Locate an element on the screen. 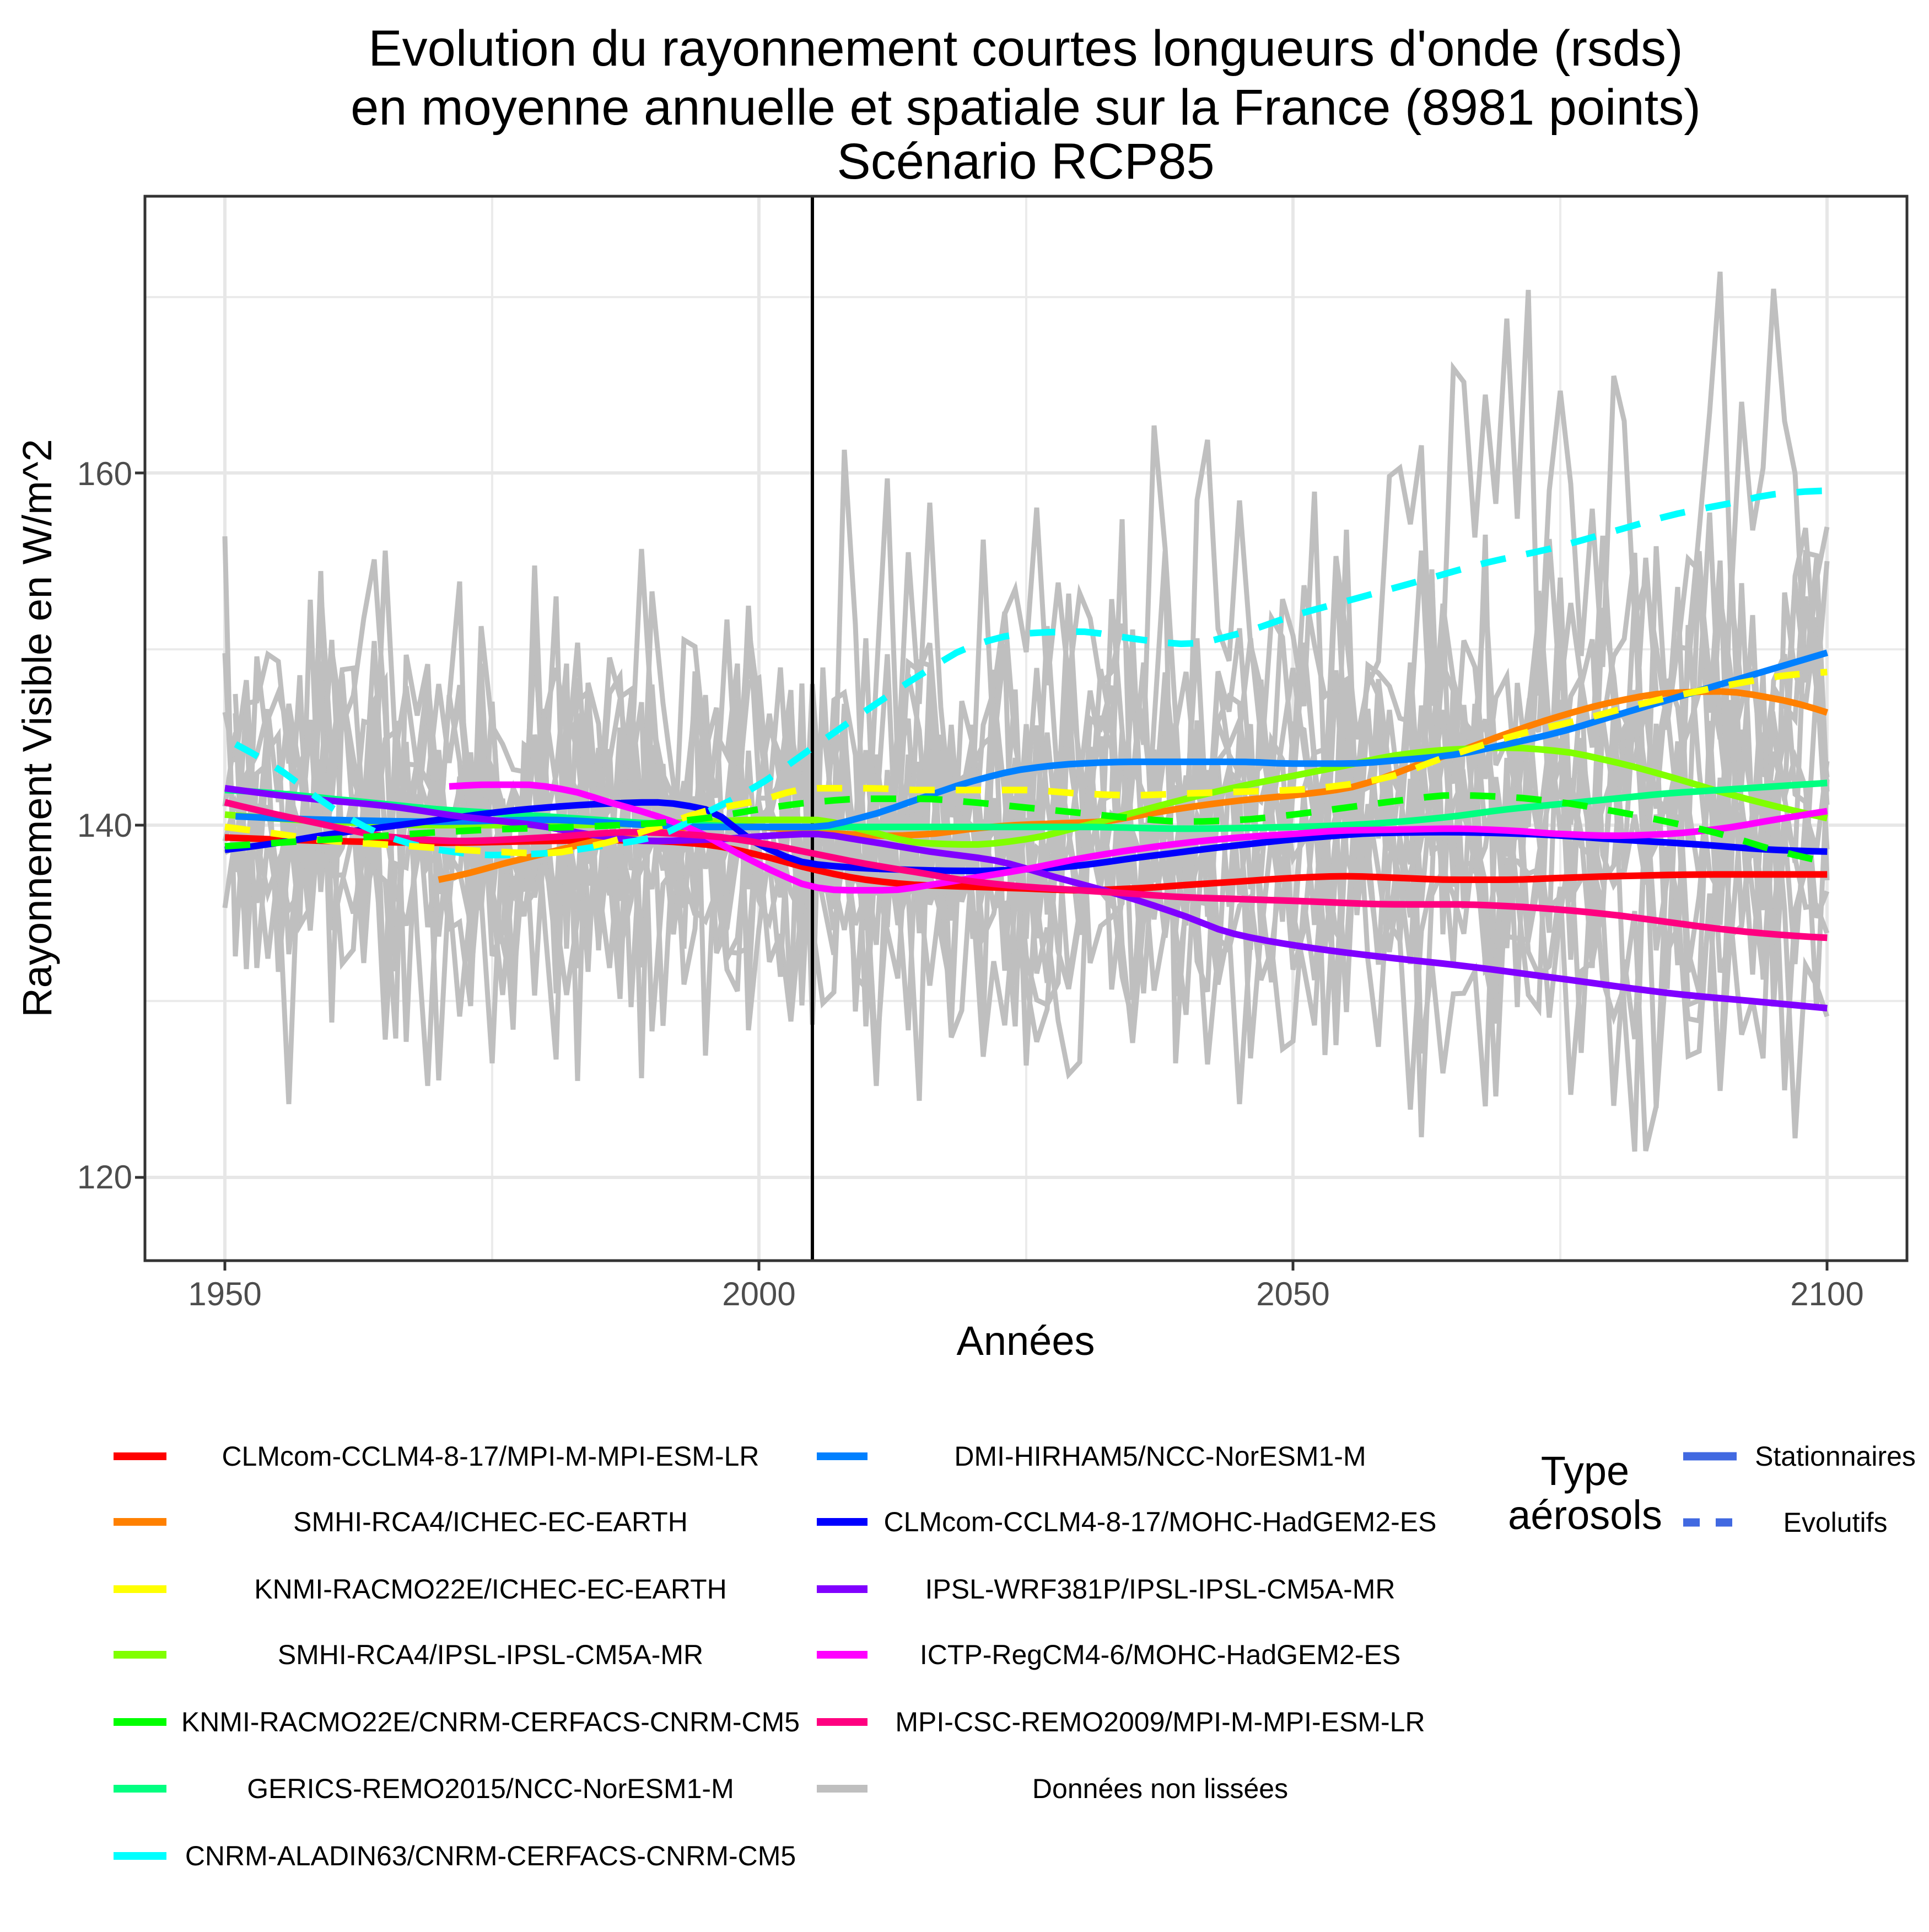 The image size is (1929, 1932). svg-text: 120 is located at coordinates (104, 1177).